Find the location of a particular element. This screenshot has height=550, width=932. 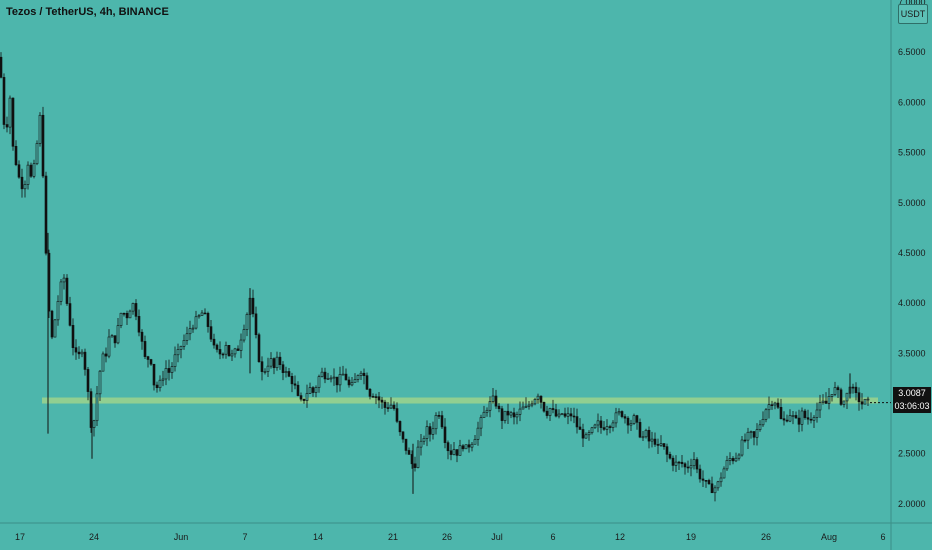

x-tick-label: 24 is located at coordinates (94, 537).